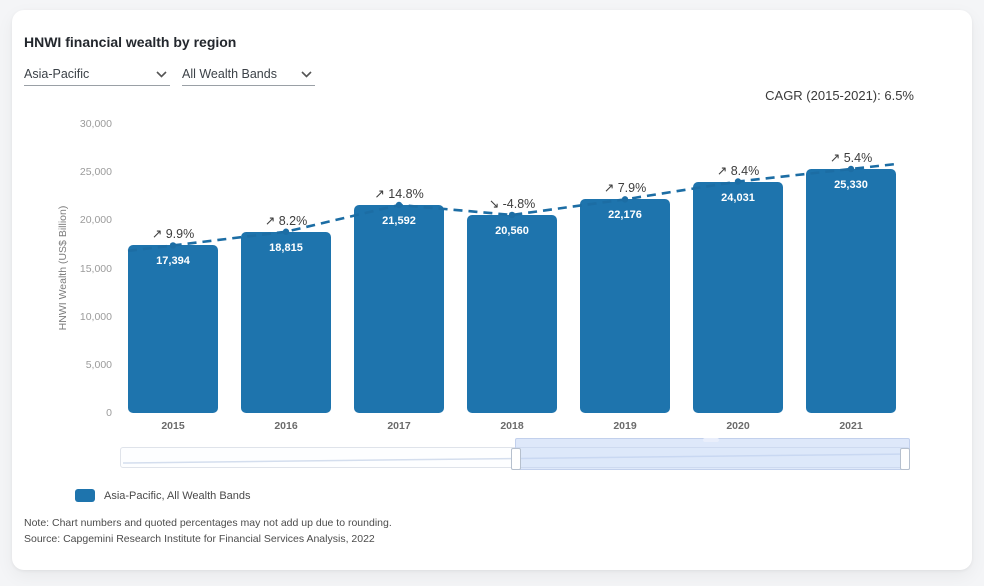 Image resolution: width=984 pixels, height=586 pixels. I want to click on bar-value-label: 25,330, so click(851, 184).